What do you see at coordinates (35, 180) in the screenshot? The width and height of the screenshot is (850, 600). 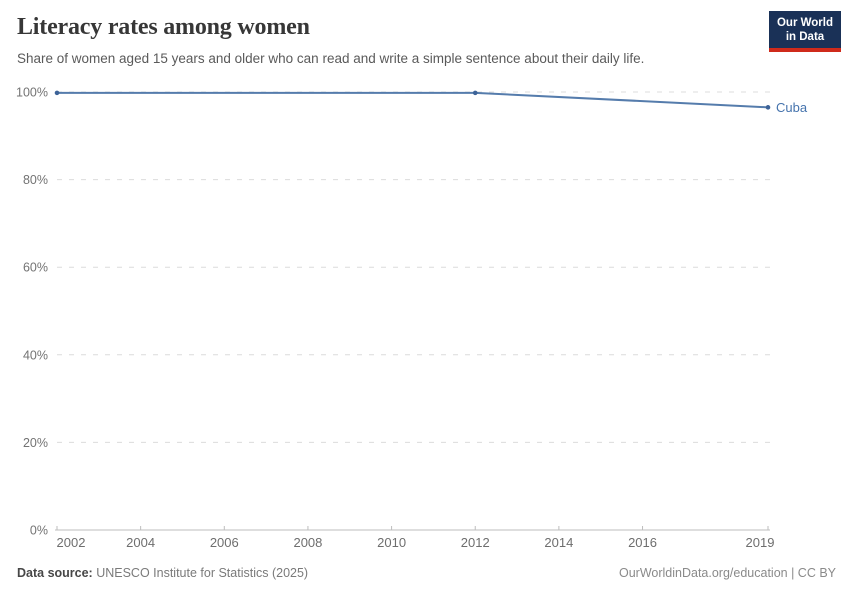 I see `y-axis-tick-label: 80%` at bounding box center [35, 180].